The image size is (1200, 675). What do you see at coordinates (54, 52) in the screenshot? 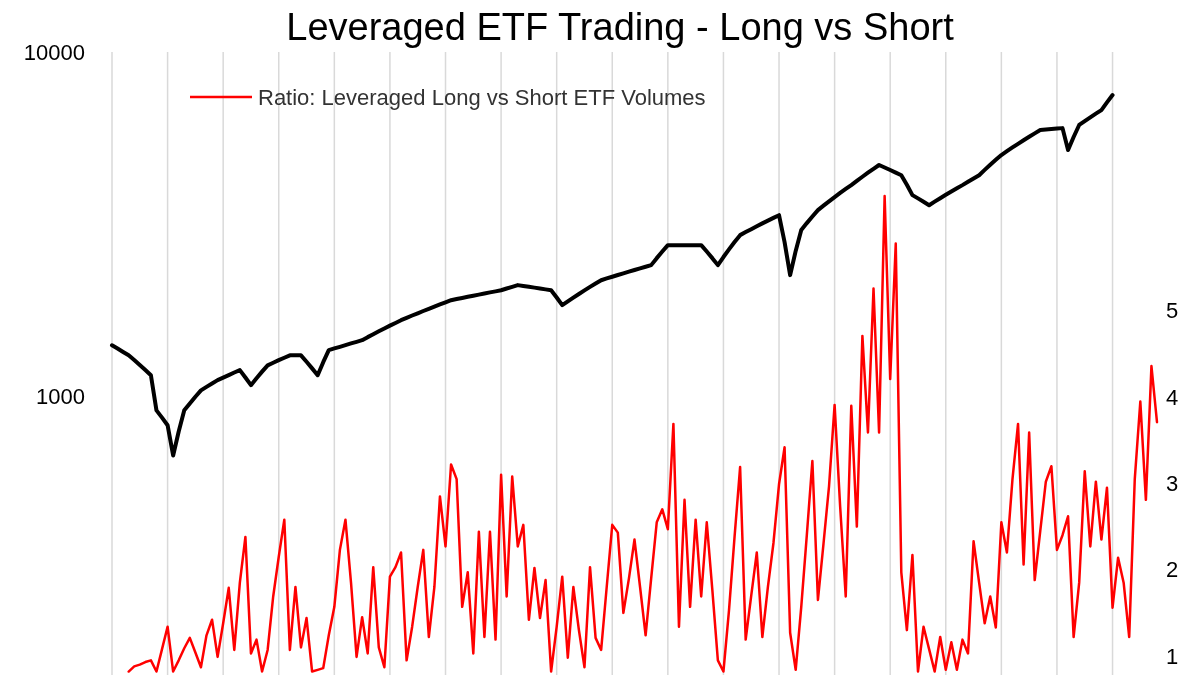
I see `y-tick-label: 10000` at bounding box center [54, 52].